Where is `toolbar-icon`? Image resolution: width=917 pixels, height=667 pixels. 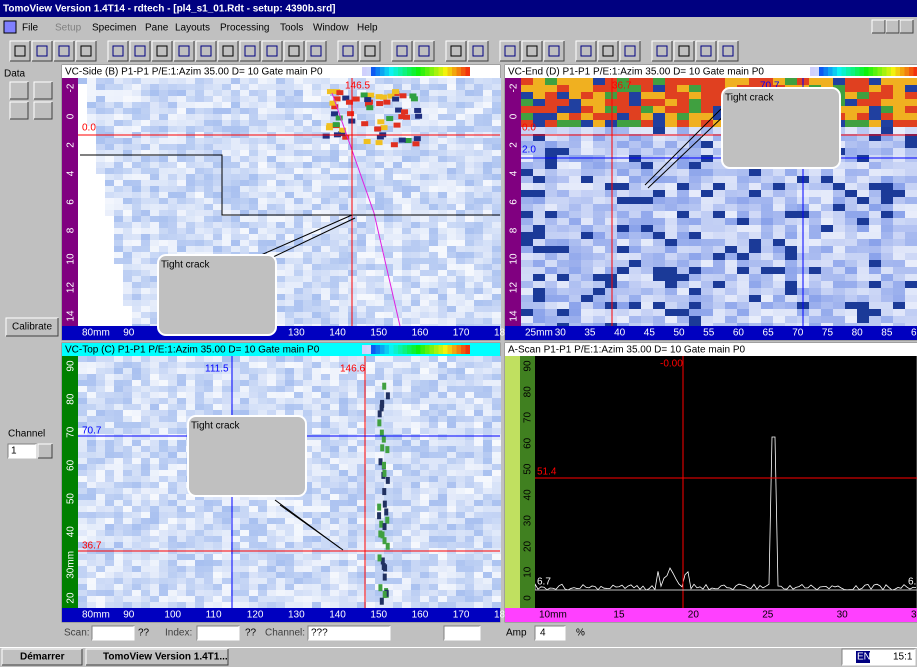 toolbar-icon is located at coordinates (162, 51).